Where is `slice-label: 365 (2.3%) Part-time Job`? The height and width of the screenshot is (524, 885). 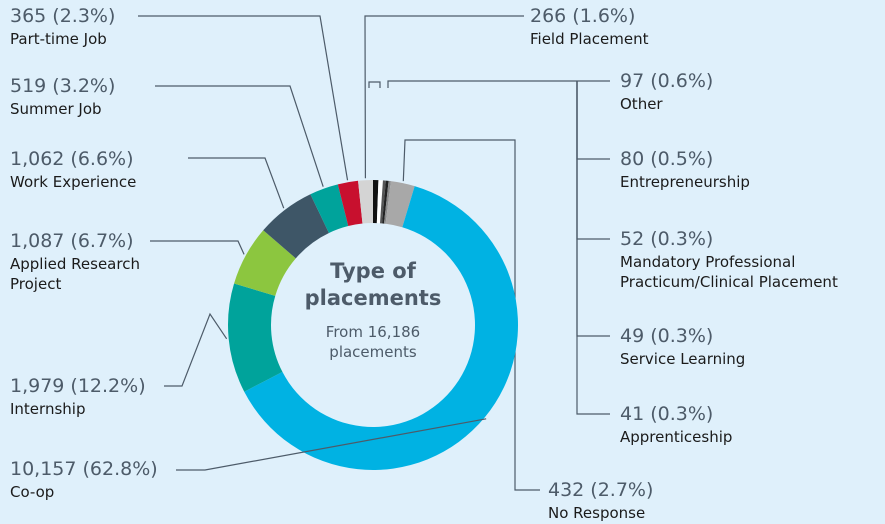
slice-label: 365 (2.3%) Part-time Job is located at coordinates (135, 27).